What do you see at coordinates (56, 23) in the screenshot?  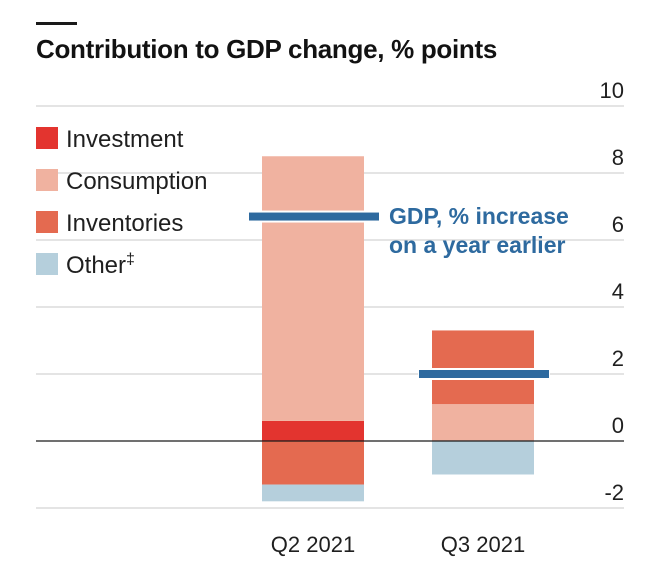 I see `title-rule` at bounding box center [56, 23].